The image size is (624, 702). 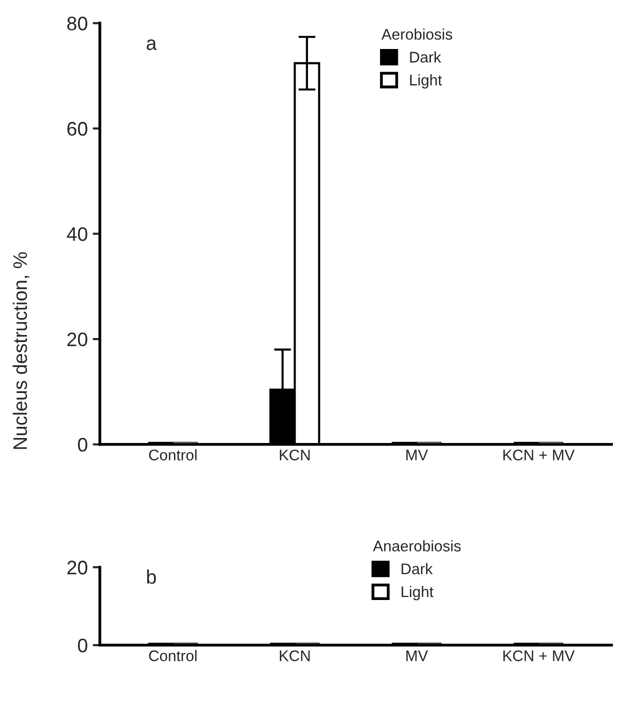 I want to click on y-axis-title: Nucleus destruction, %, so click(x=21, y=350).